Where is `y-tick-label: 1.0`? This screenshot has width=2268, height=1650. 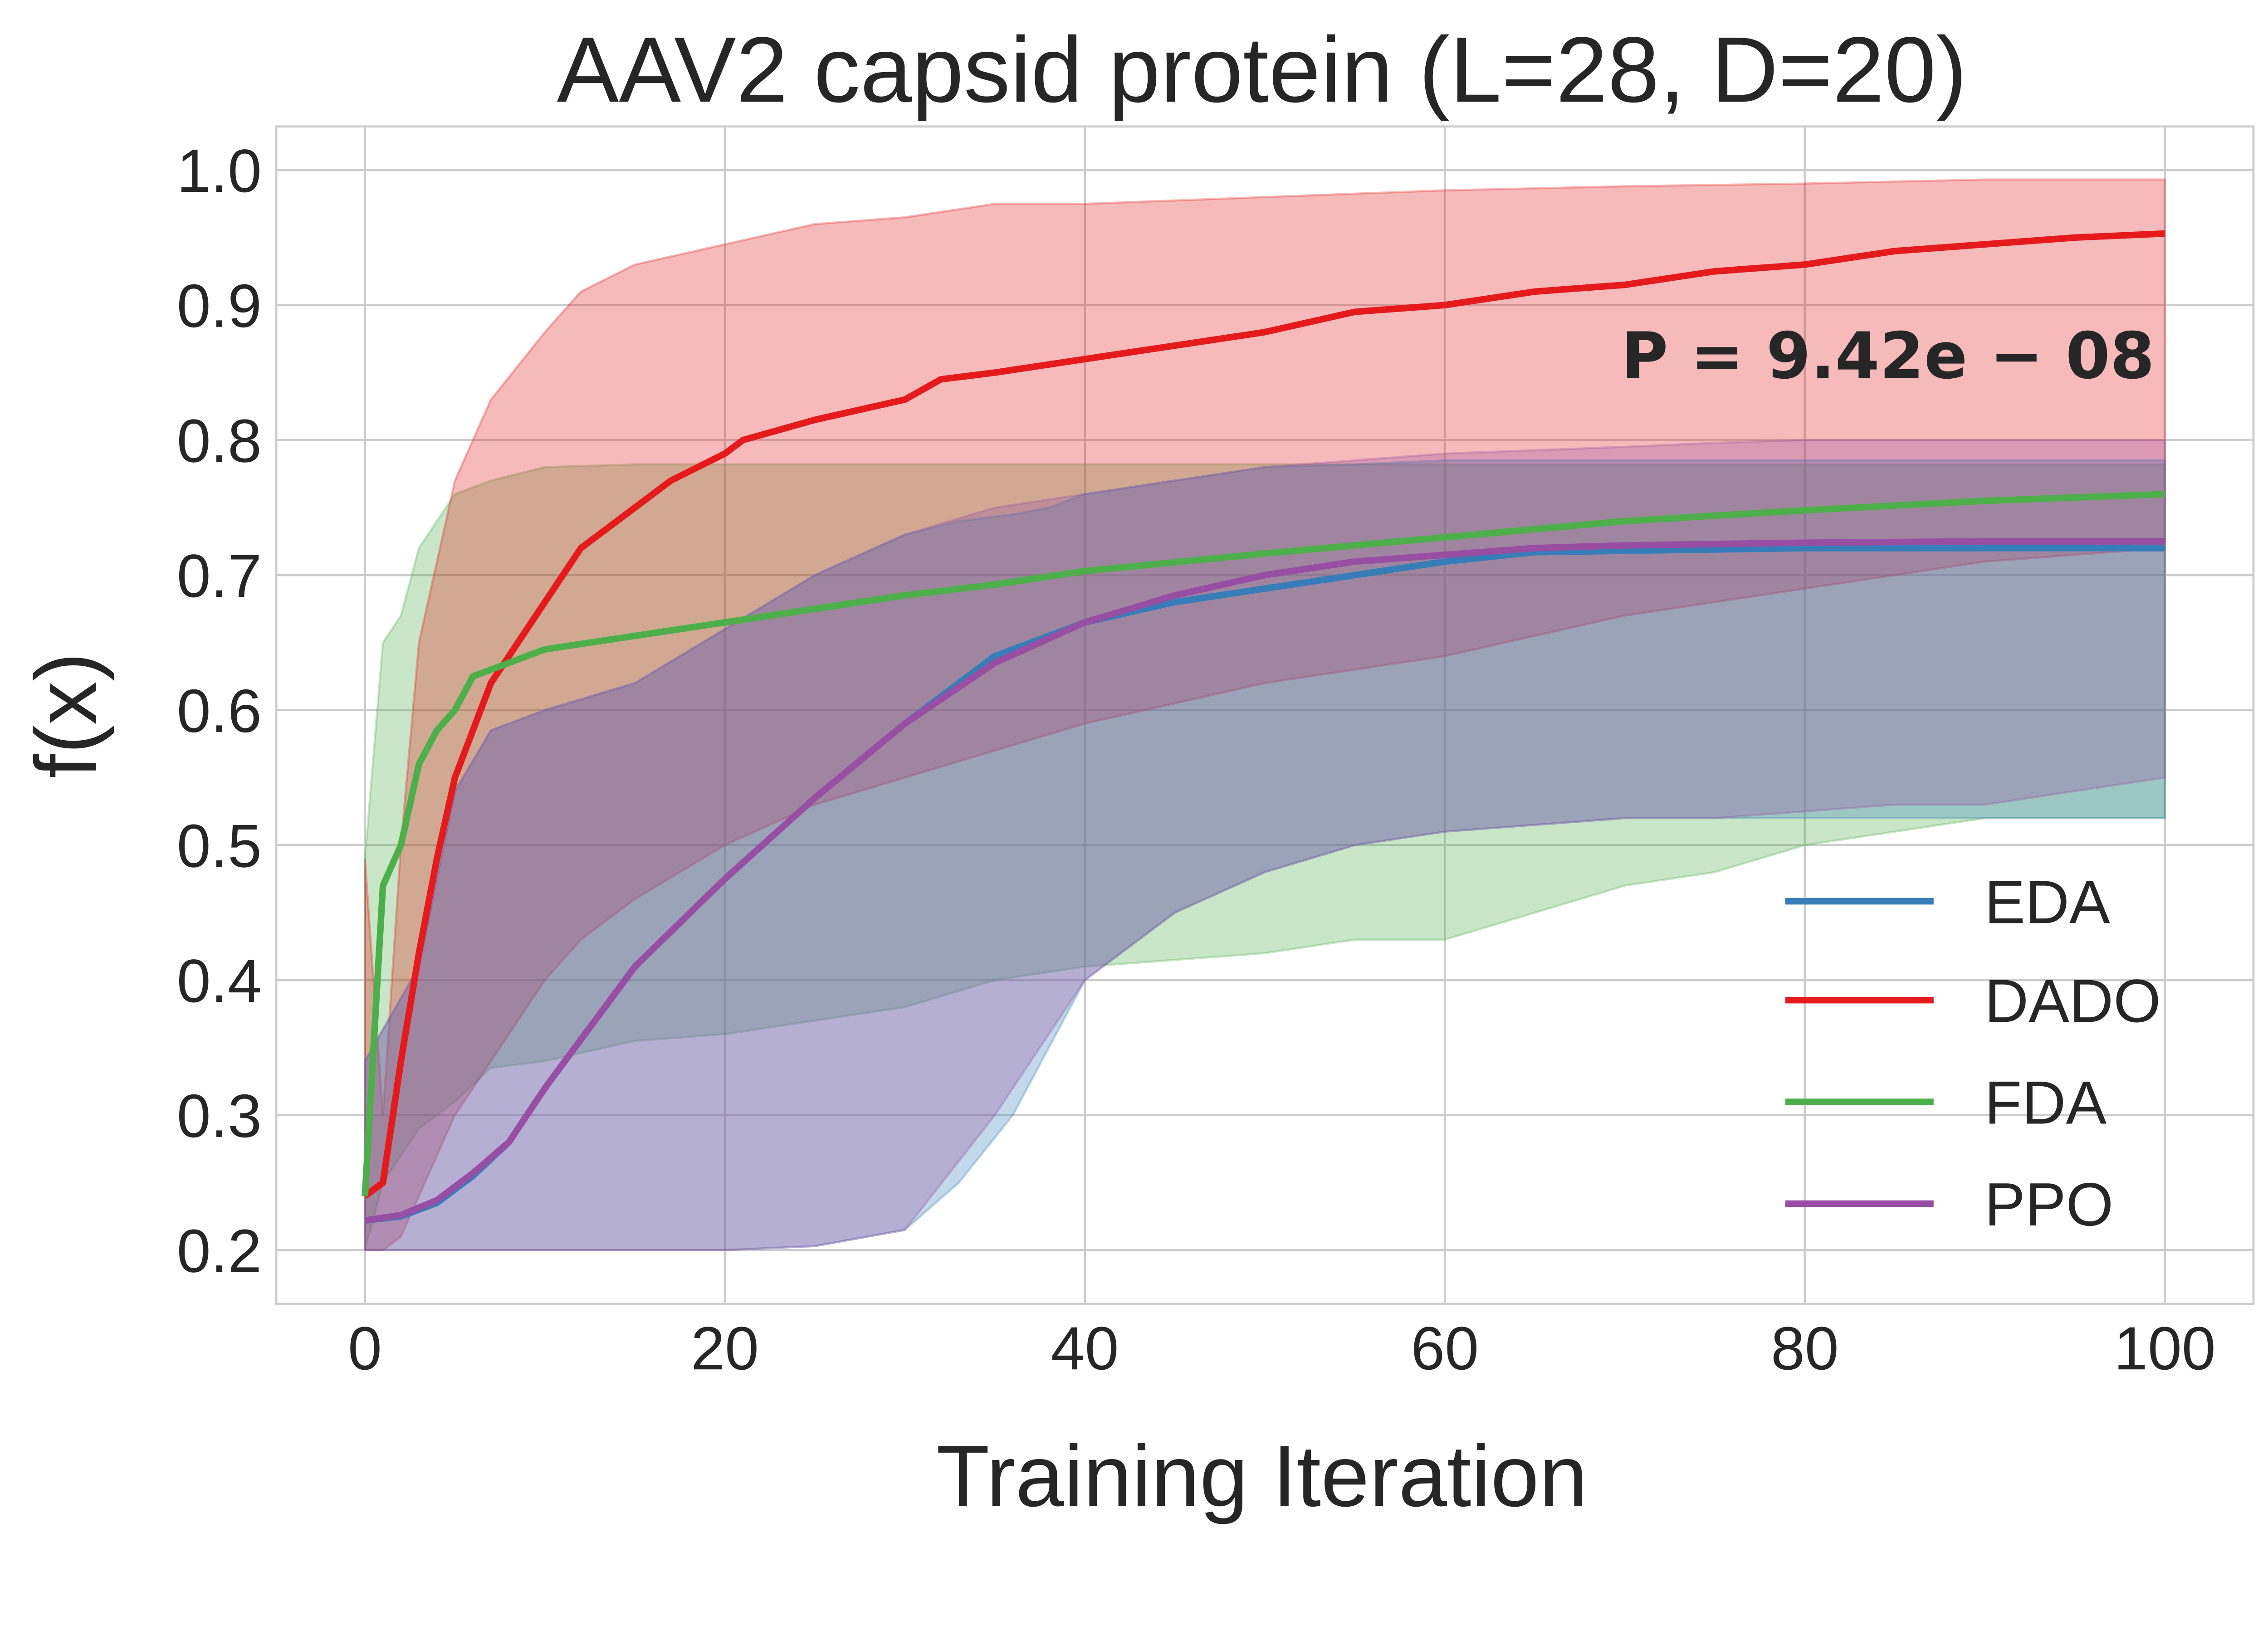
y-tick-label: 1.0 is located at coordinates (220, 171).